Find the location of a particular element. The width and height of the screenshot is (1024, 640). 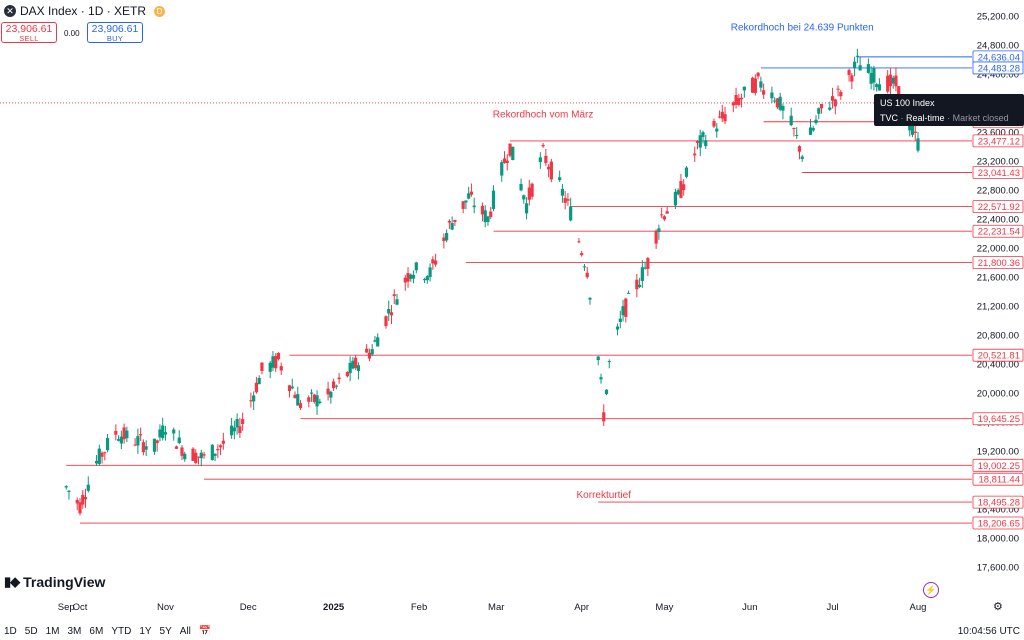

price-level-label: 20,521.81 is located at coordinates (999, 356).